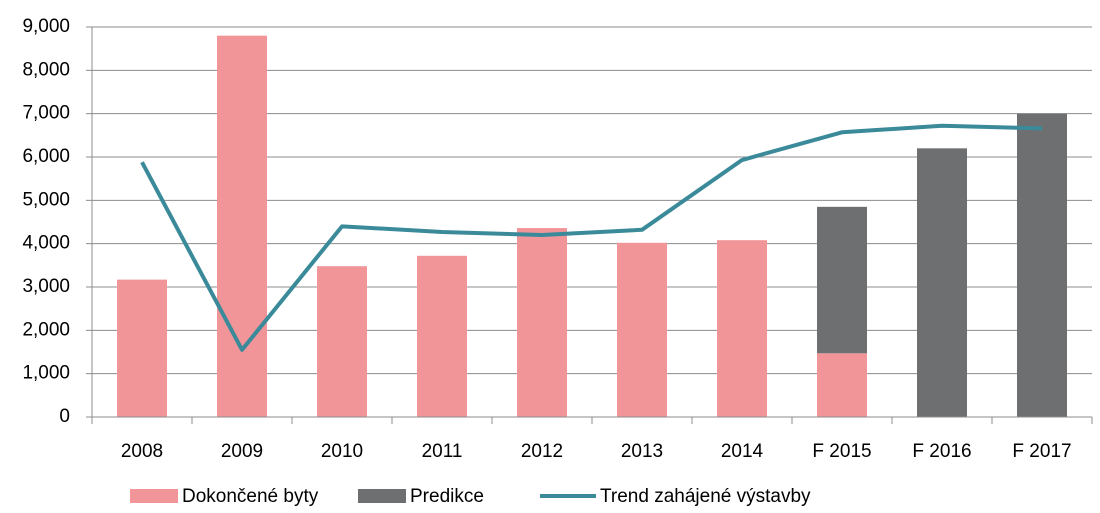 The height and width of the screenshot is (513, 1100). Describe the element at coordinates (442, 451) in the screenshot. I see `x-tick-label: 2011` at that location.